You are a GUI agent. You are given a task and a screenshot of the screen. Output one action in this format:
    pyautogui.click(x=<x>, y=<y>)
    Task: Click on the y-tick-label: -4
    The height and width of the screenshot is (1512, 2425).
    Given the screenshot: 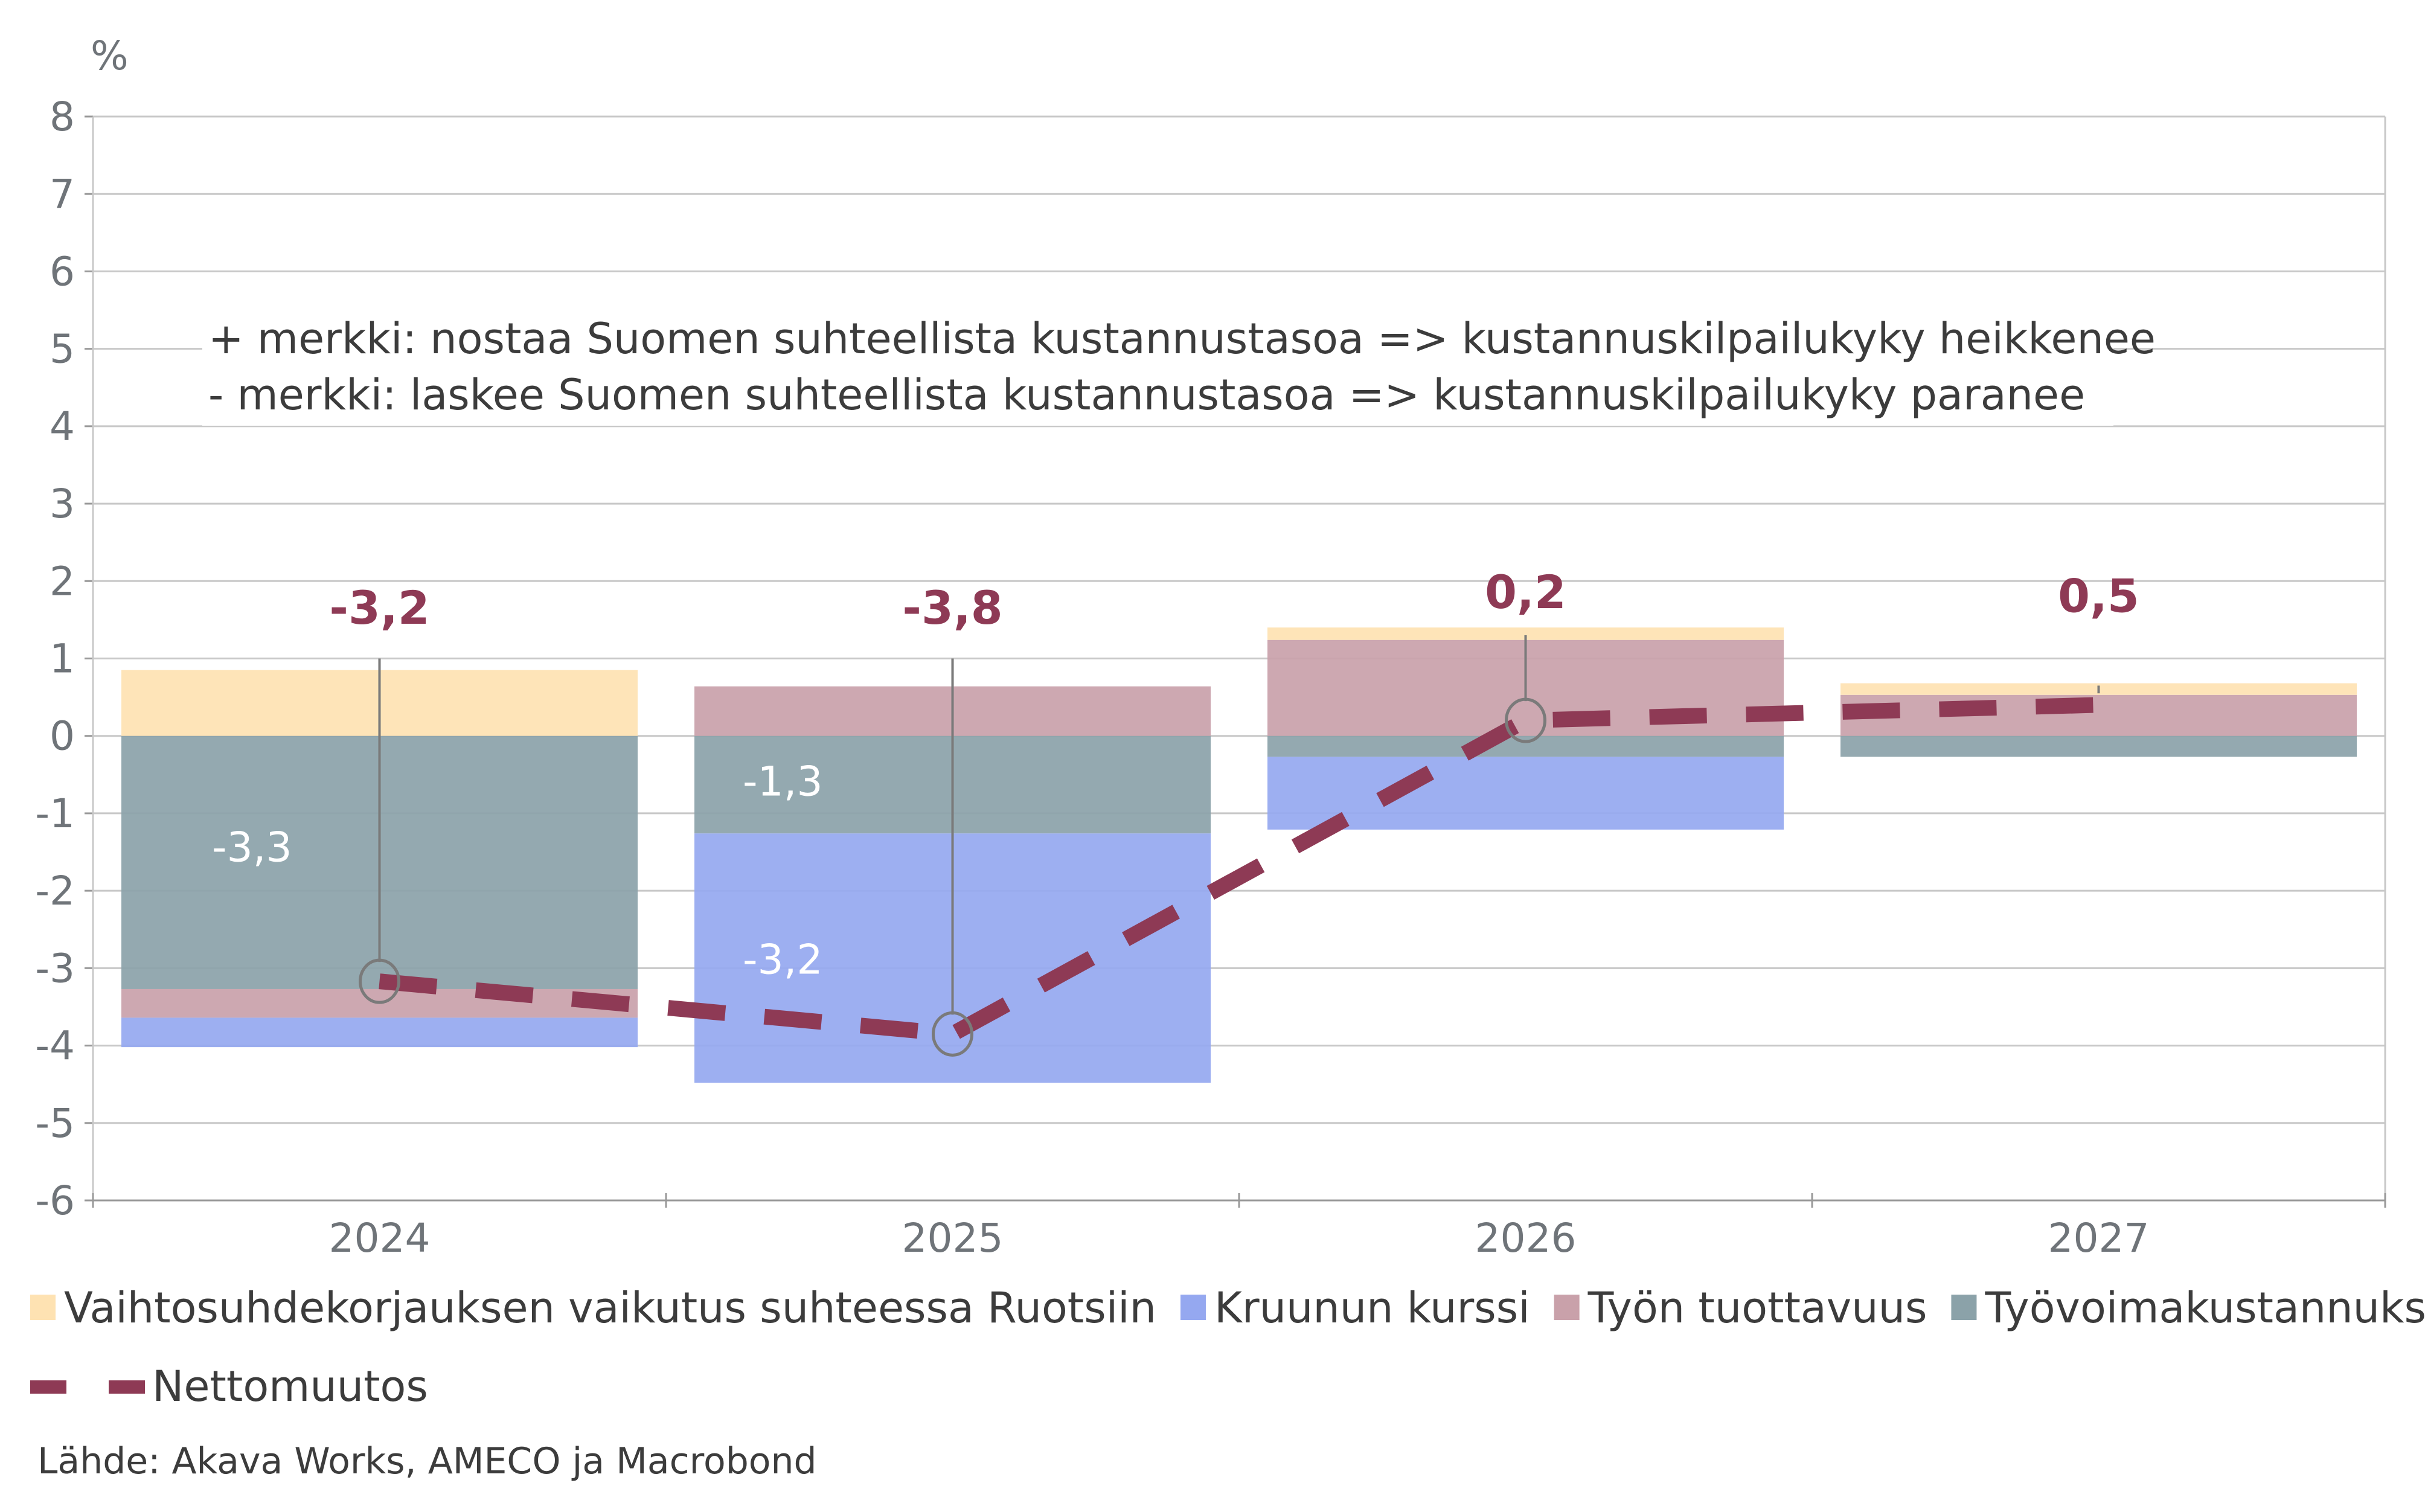 What is the action you would take?
    pyautogui.click(x=55, y=1046)
    